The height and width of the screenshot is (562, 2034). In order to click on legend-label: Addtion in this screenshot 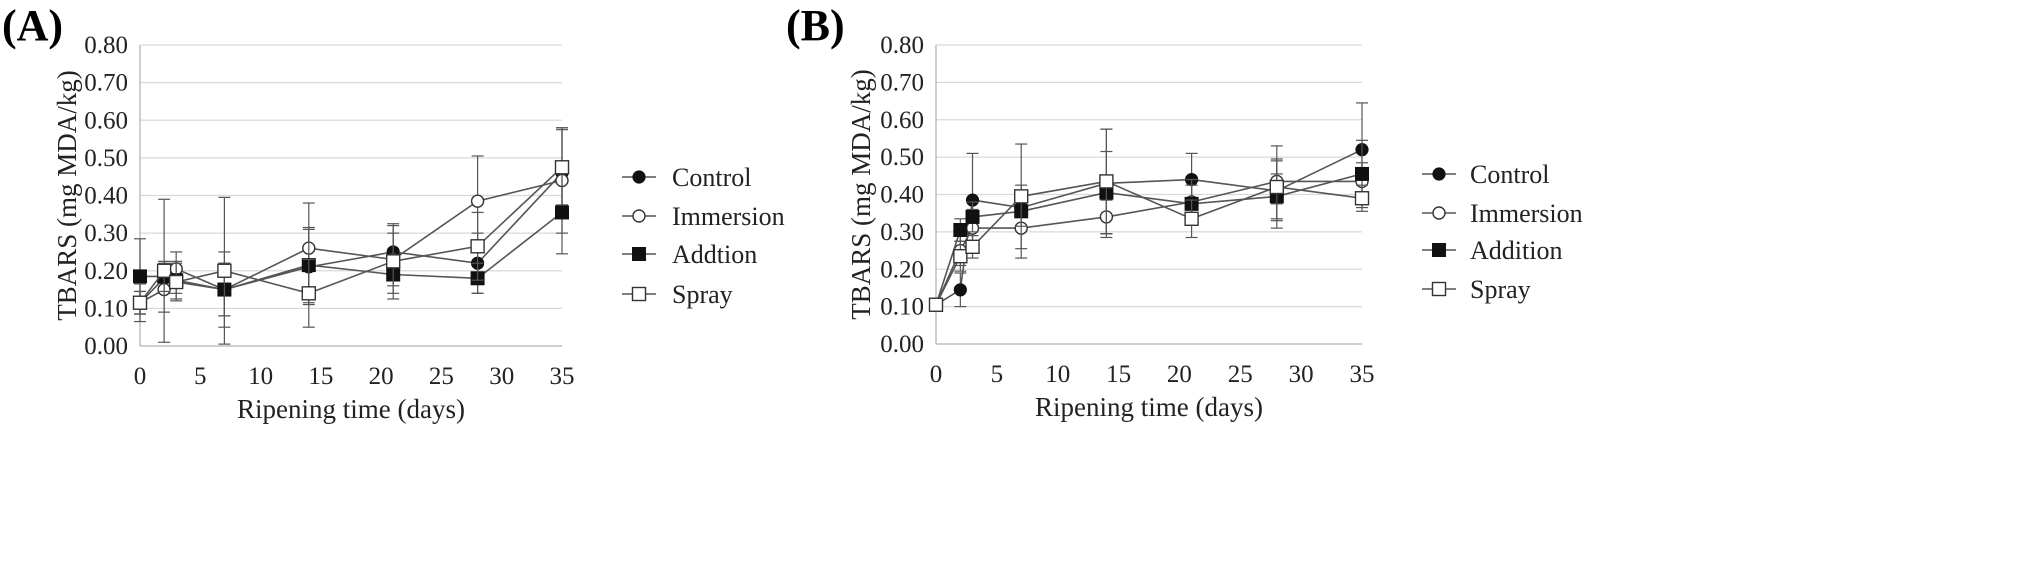, I will do `click(714, 254)`.